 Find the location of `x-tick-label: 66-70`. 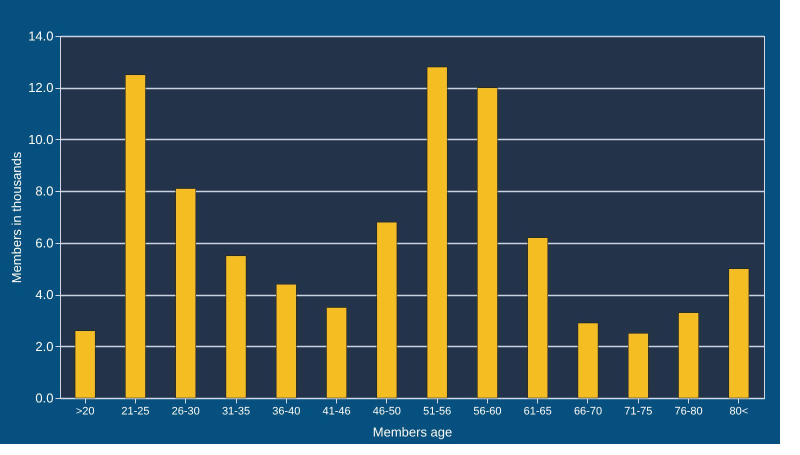

x-tick-label: 66-70 is located at coordinates (588, 412).